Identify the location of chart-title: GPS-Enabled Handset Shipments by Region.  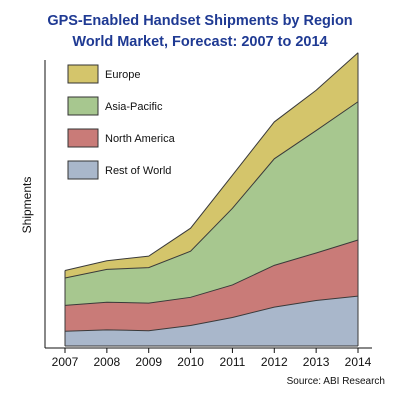
(199, 21).